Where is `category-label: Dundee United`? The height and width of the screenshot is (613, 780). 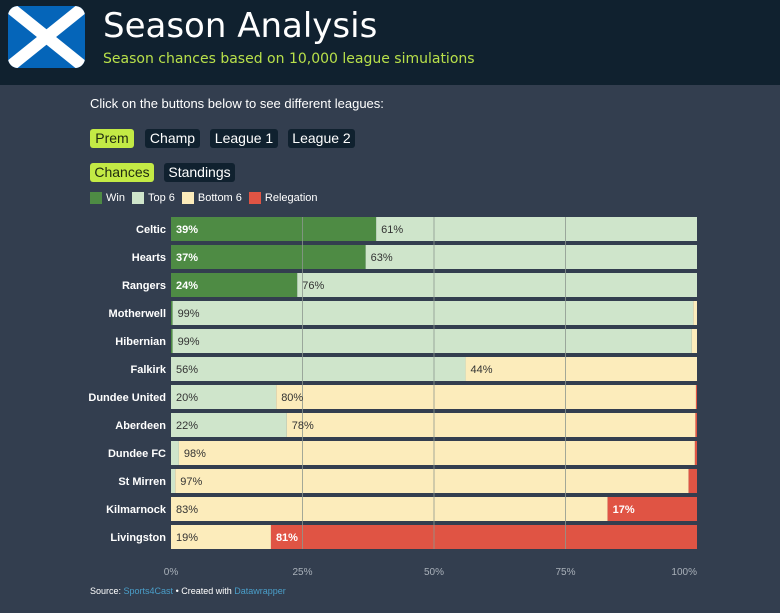
category-label: Dundee United is located at coordinates (127, 398).